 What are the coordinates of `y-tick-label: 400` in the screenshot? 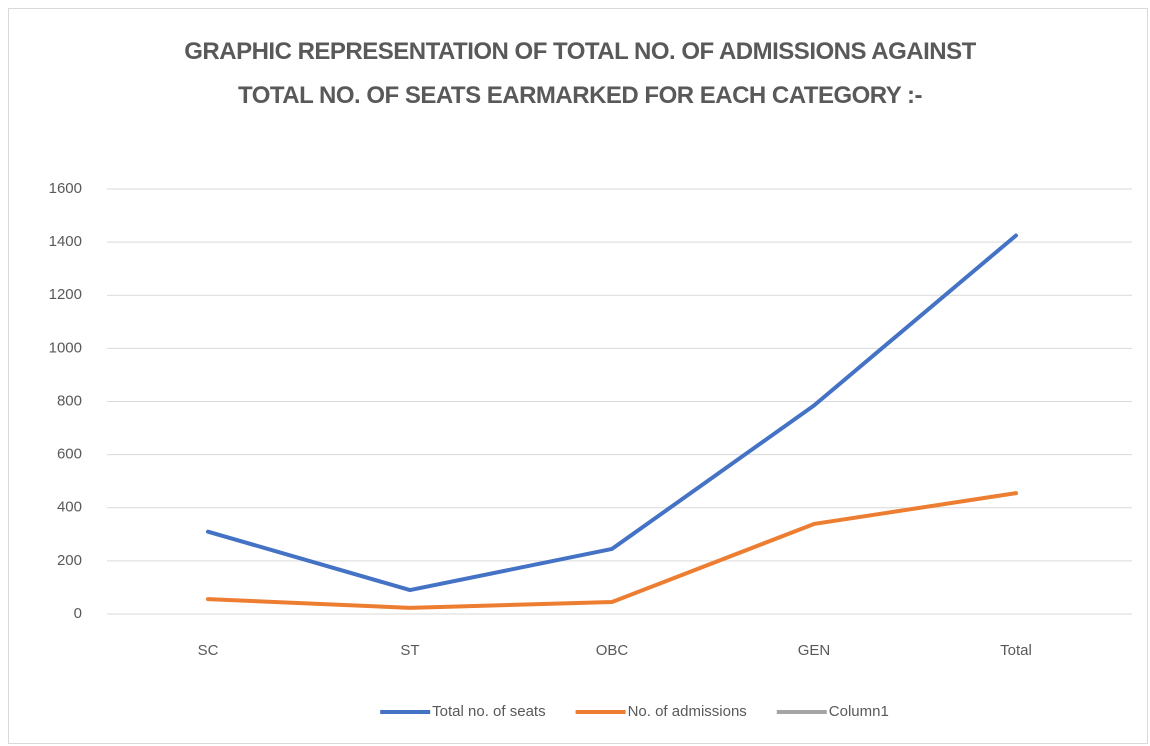 It's located at (69, 507).